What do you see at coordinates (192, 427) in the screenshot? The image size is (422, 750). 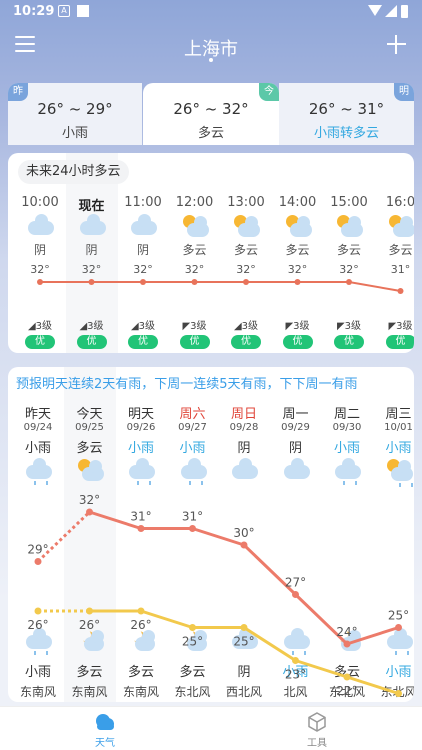 I see `day-date: 09/27` at bounding box center [192, 427].